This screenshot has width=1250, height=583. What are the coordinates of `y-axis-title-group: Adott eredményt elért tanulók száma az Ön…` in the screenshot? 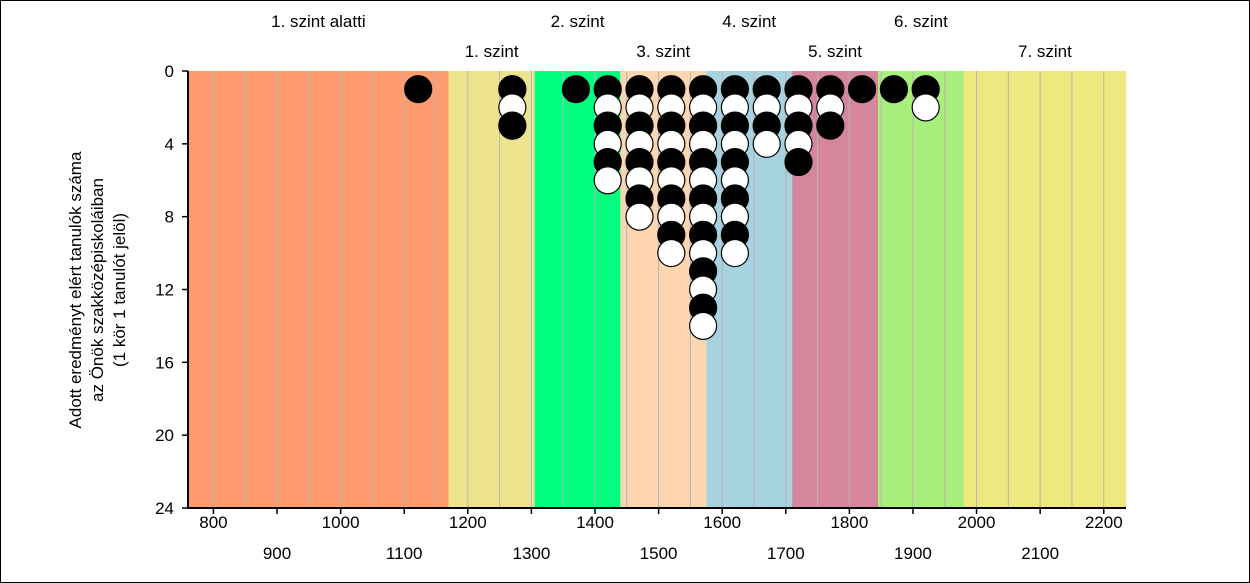 It's located at (97, 289).